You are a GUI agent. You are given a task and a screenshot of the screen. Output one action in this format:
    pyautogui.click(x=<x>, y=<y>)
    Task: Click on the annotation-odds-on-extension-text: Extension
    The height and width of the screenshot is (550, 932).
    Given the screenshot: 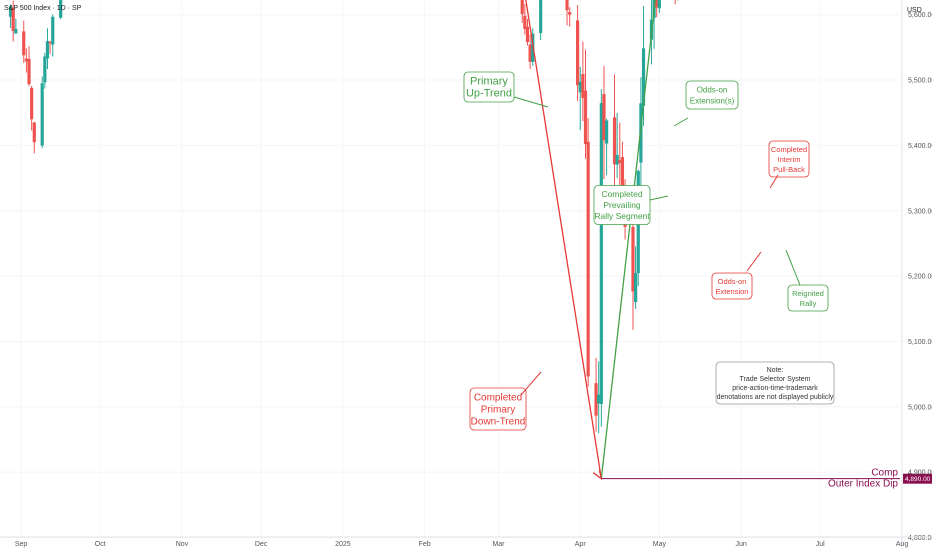 What is the action you would take?
    pyautogui.click(x=732, y=291)
    